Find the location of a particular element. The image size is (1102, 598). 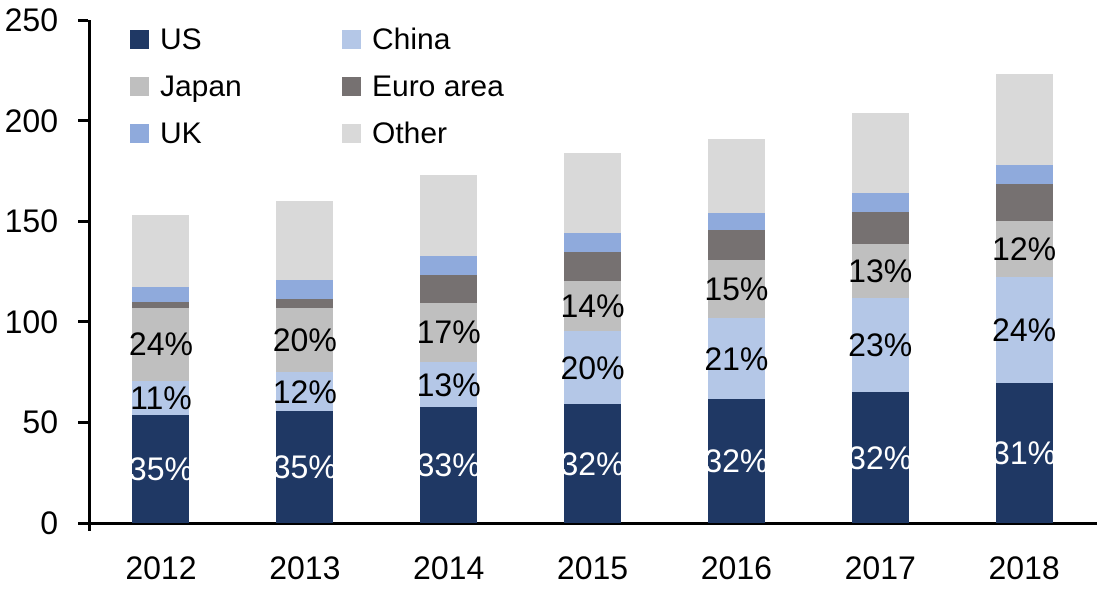

legend-label-other: Other is located at coordinates (410, 133).